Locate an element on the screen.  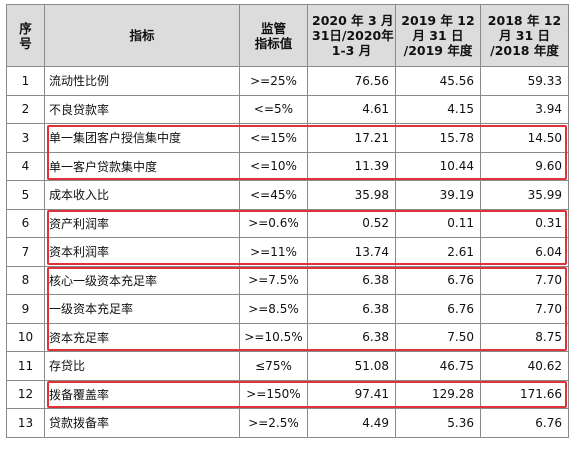
value-2019: 46.75 is located at coordinates (438, 366).